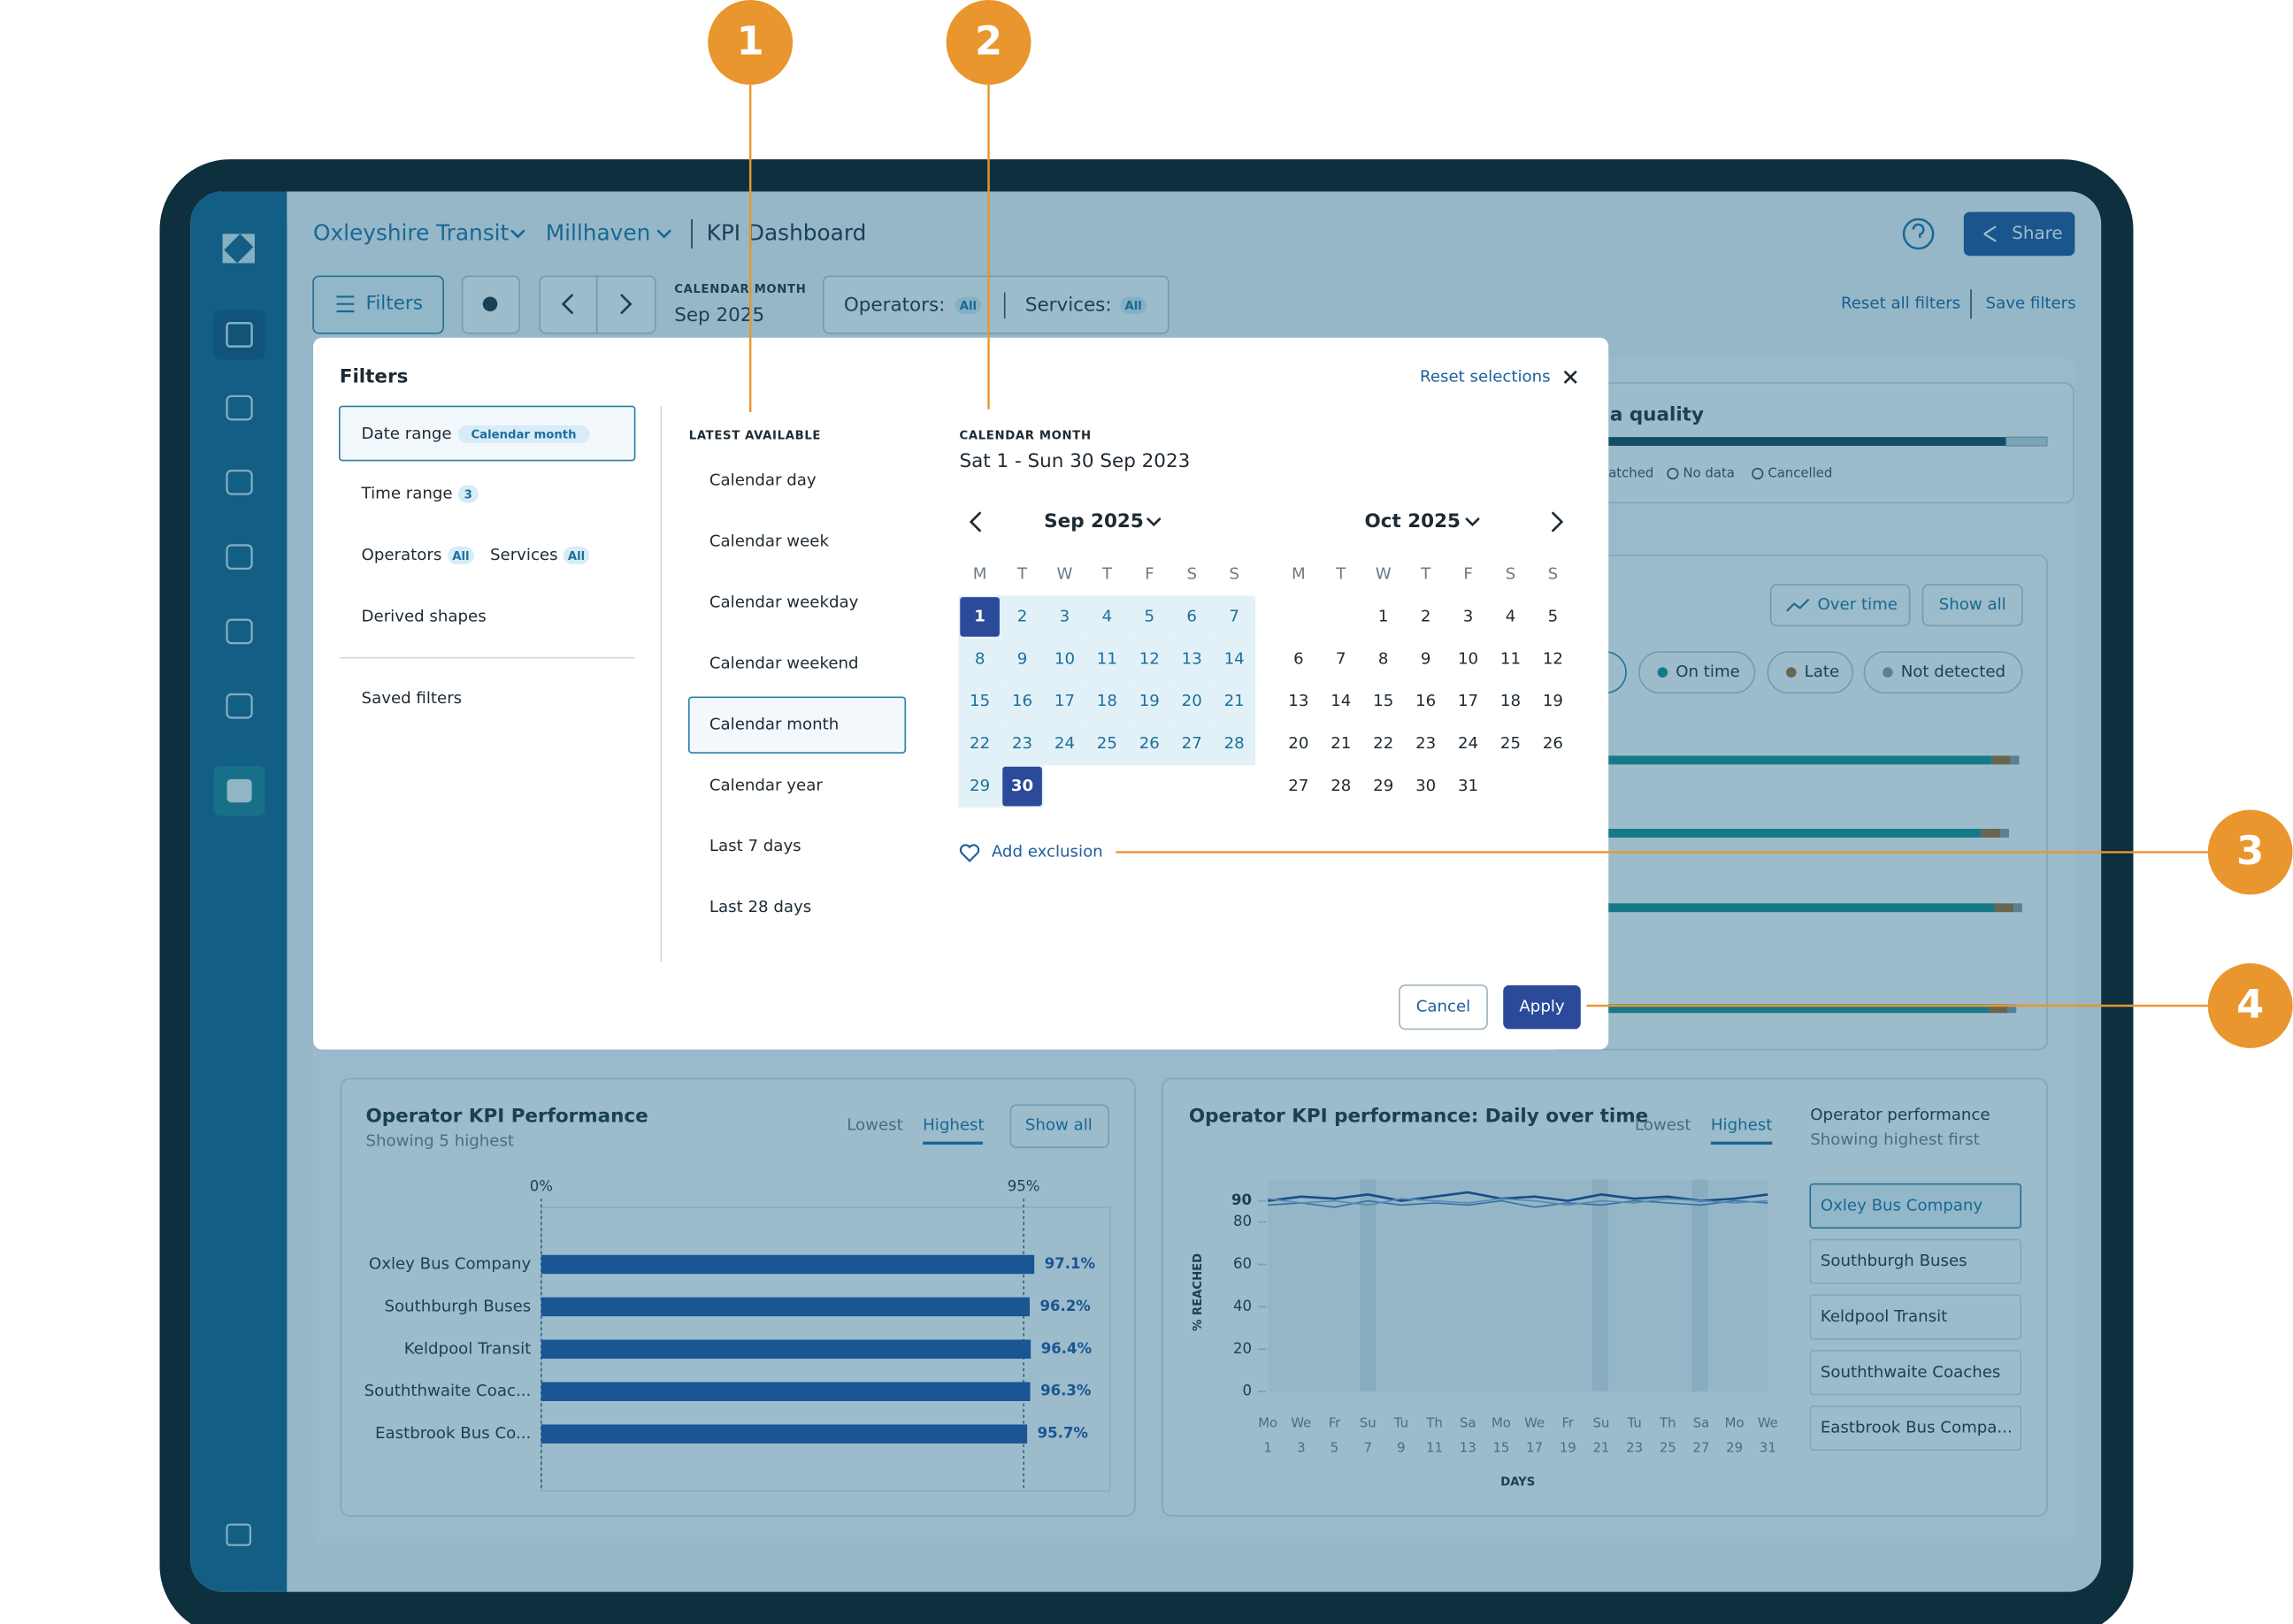  Describe the element at coordinates (996, 304) in the screenshot. I see `scope-box` at that location.